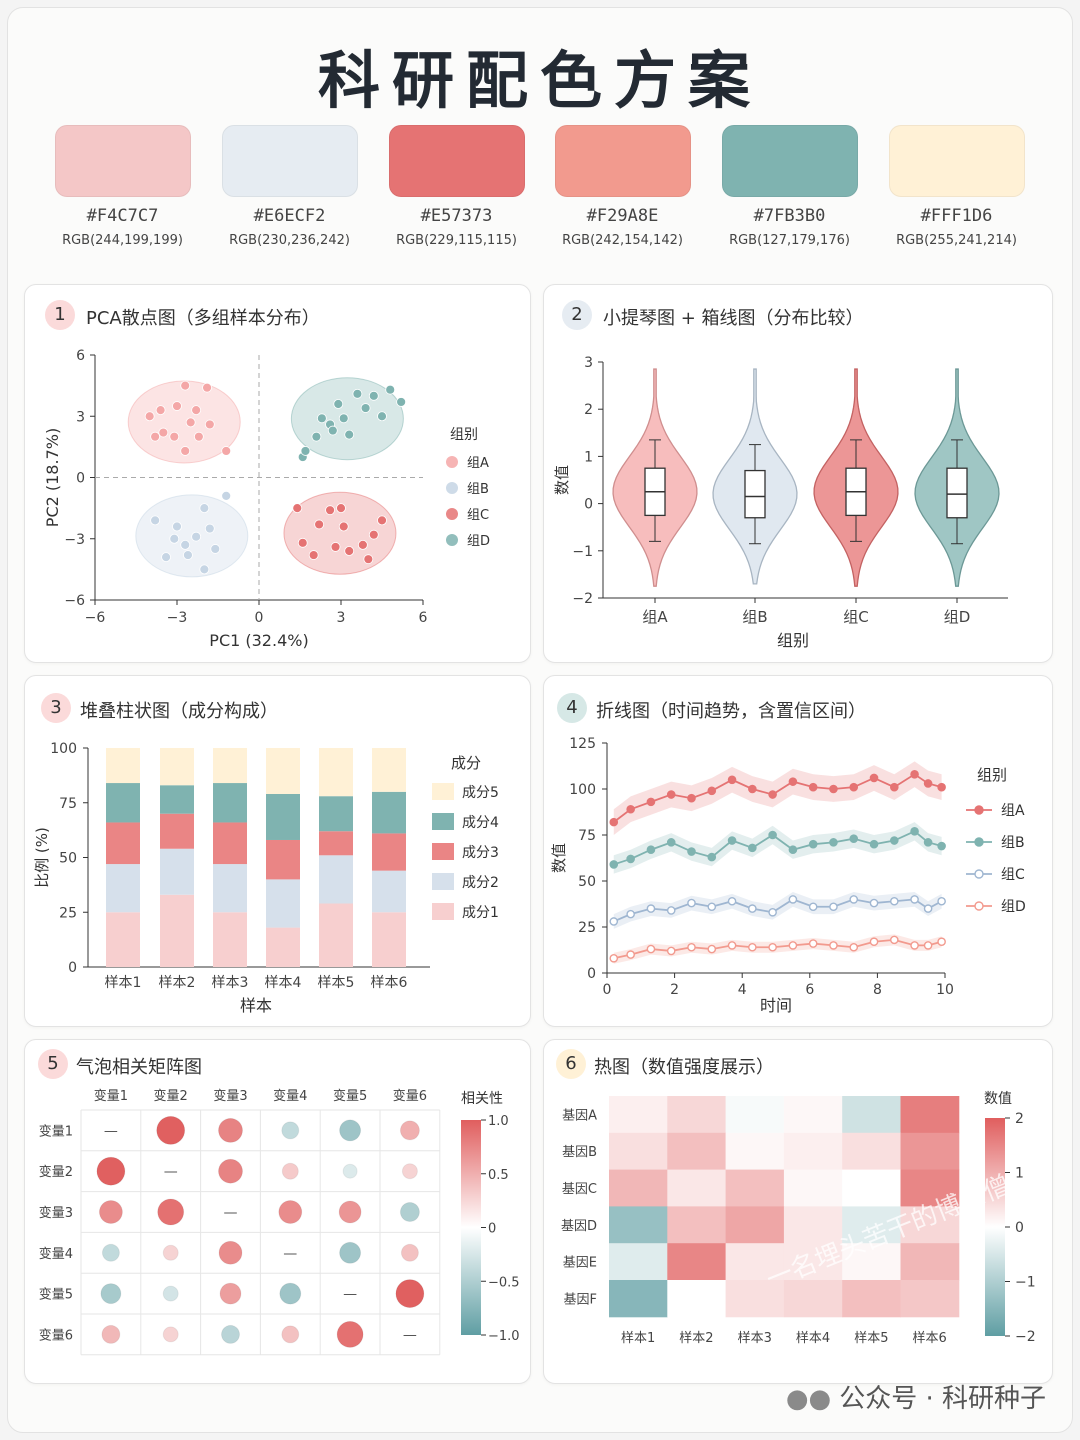  What do you see at coordinates (957, 493) in the screenshot?
I see `box-iqr-组D` at bounding box center [957, 493].